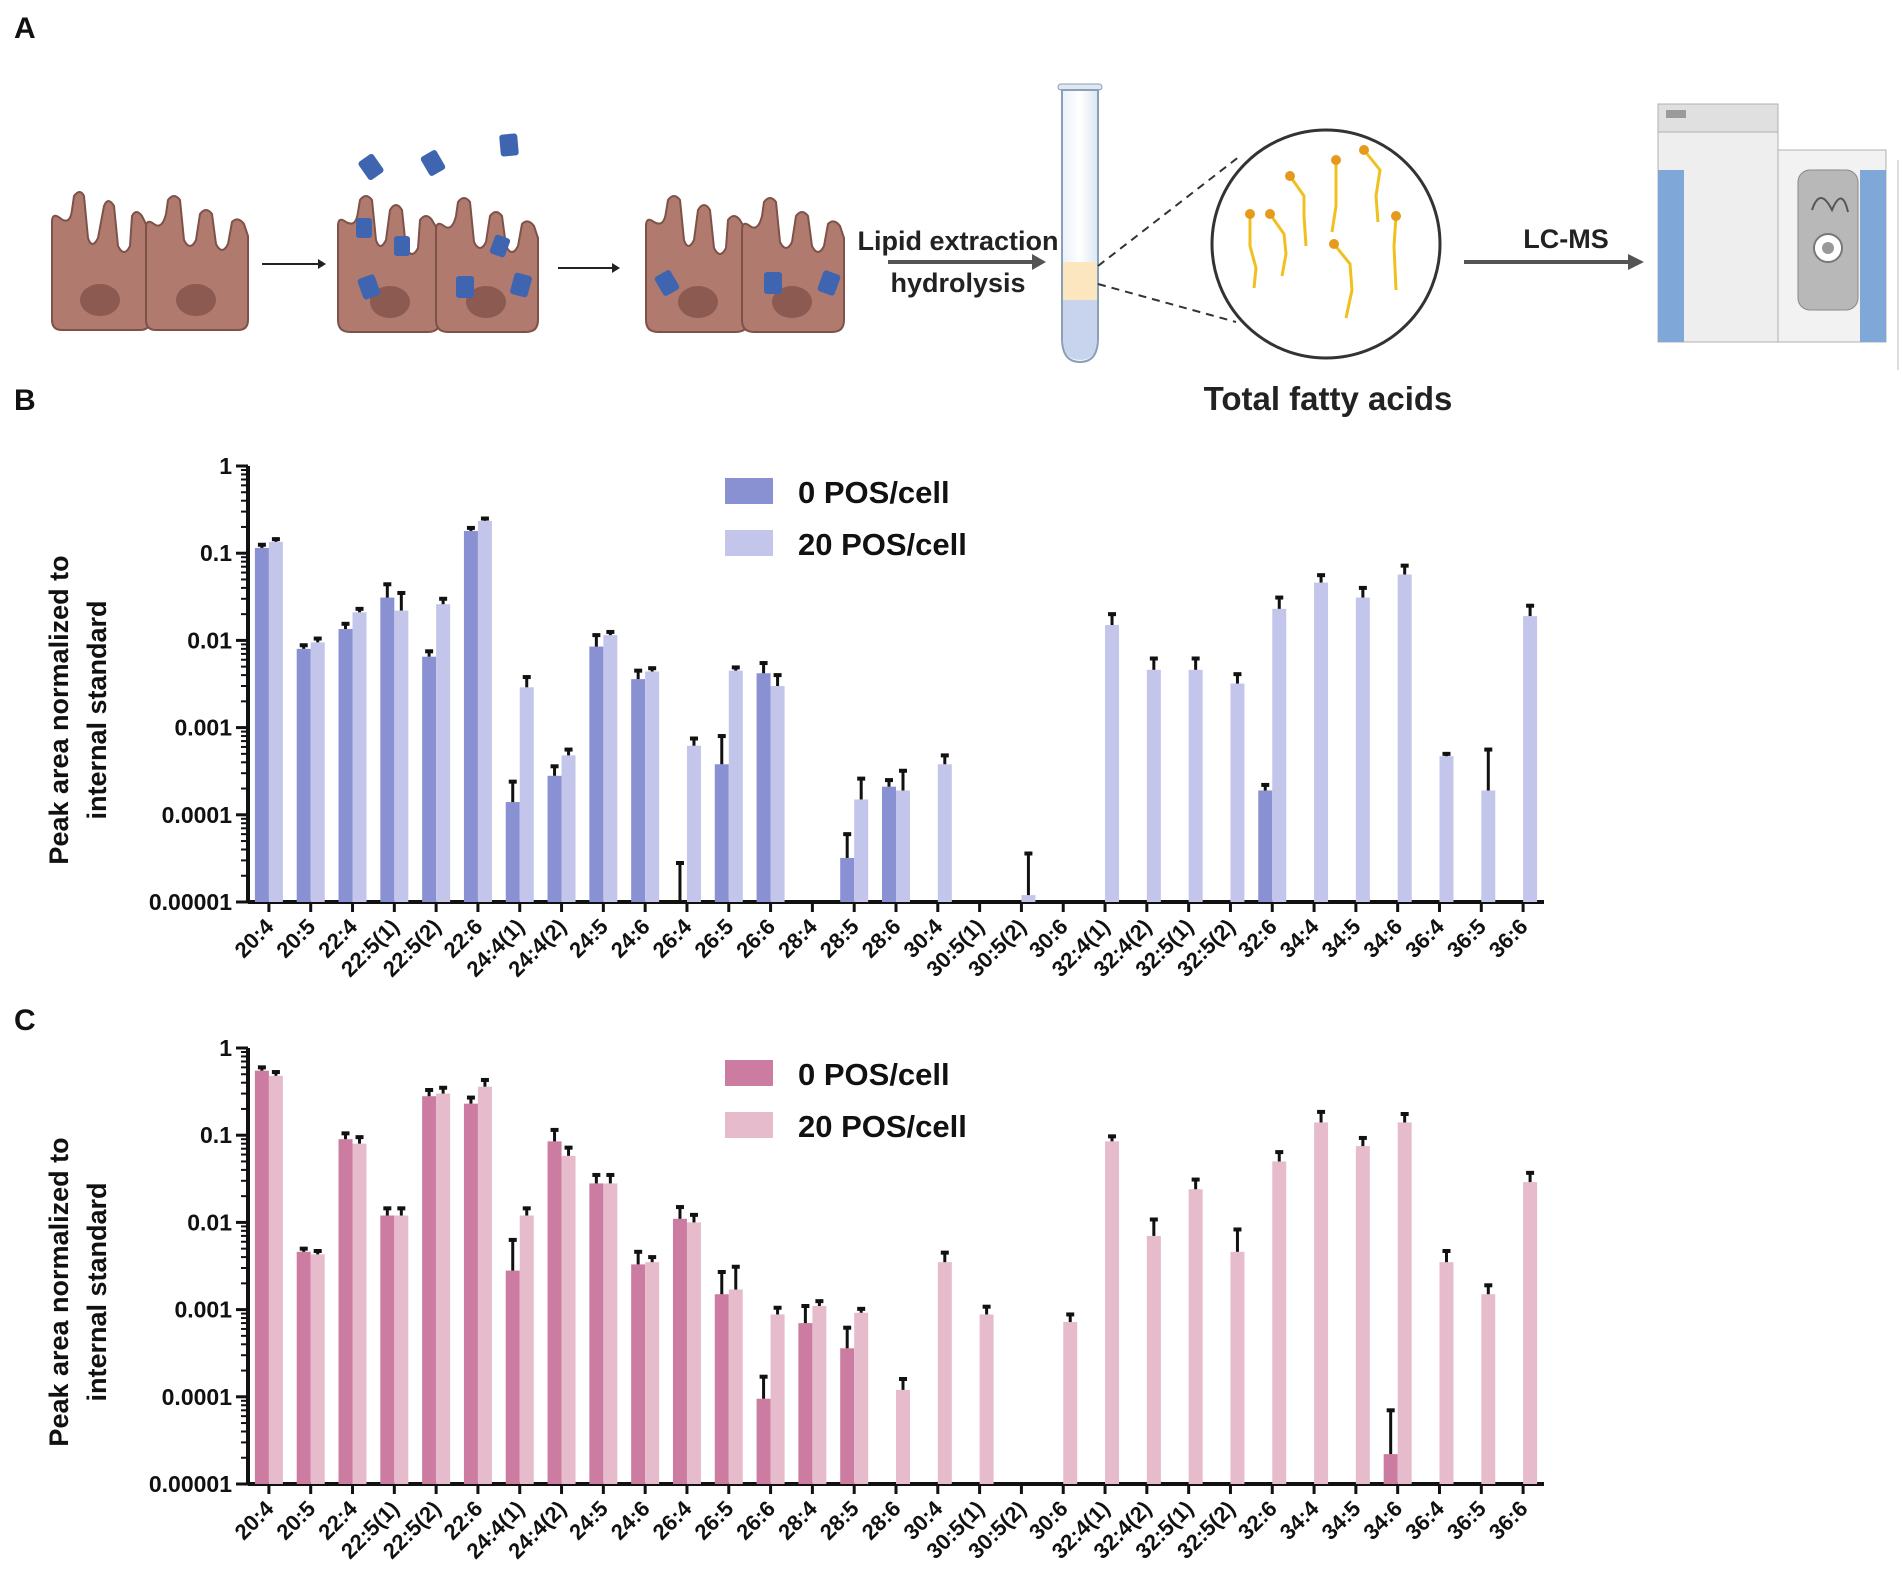 The height and width of the screenshot is (1591, 1902). What do you see at coordinates (97, 1291) in the screenshot?
I see `y-axis-title-c-line2: internal standard` at bounding box center [97, 1291].